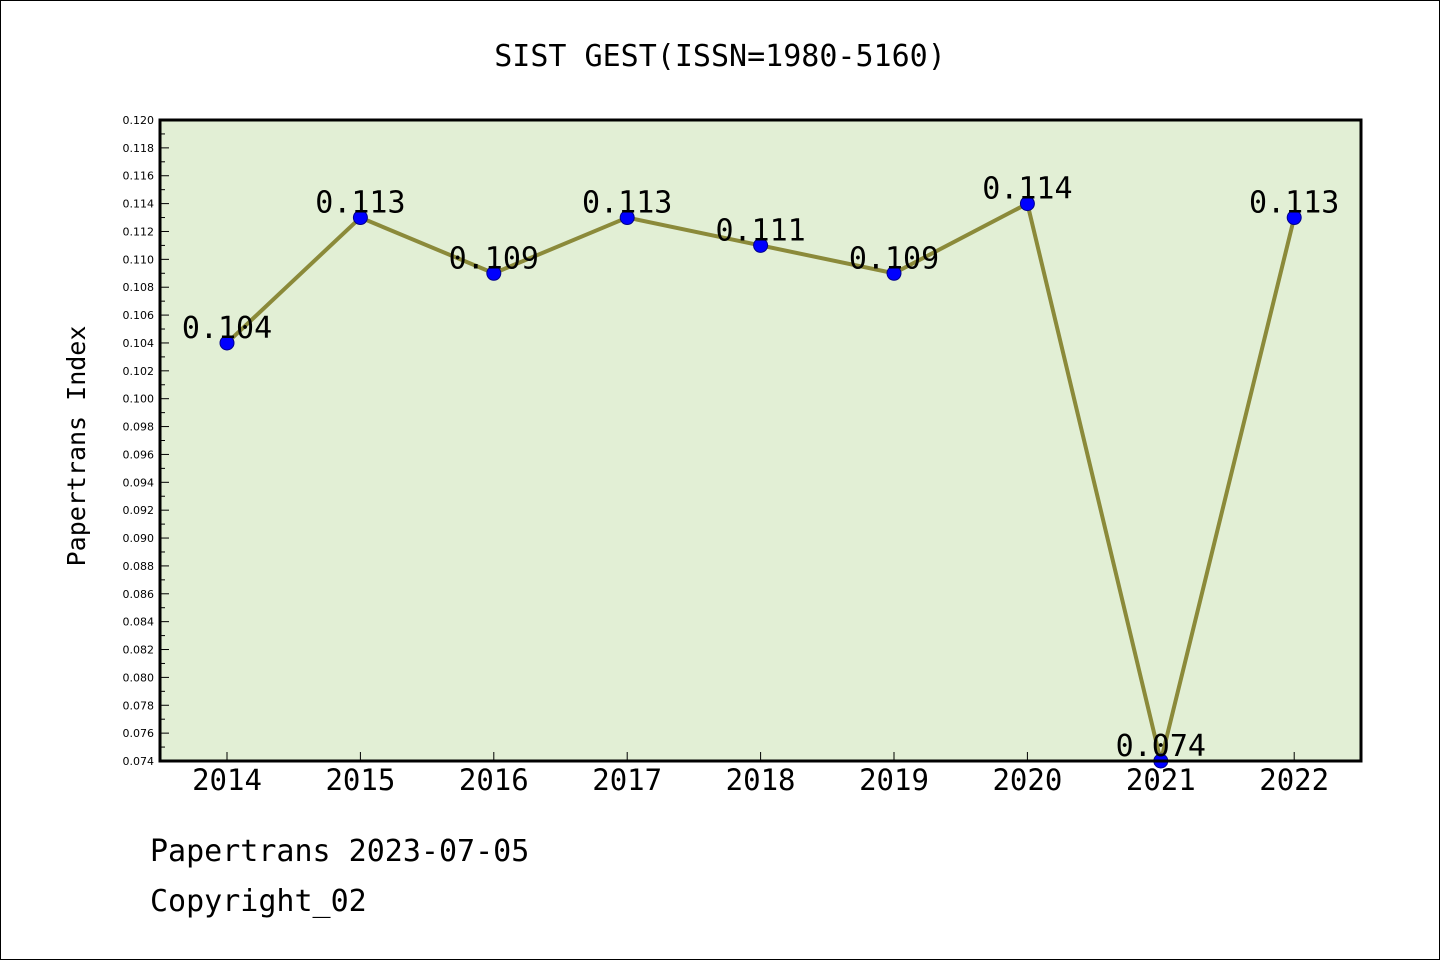 Image resolution: width=1440 pixels, height=960 pixels. I want to click on y-tick-label: 0.076, so click(139, 733).